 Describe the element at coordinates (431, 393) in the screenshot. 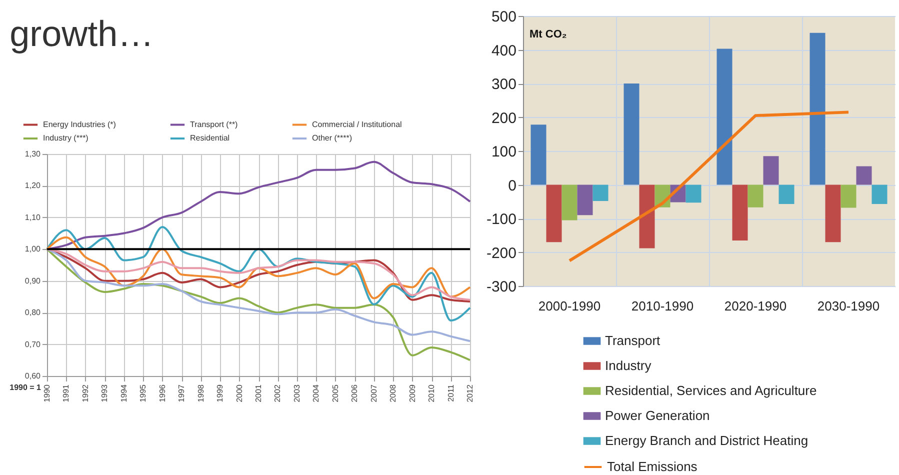

I see `x-tick-label: 2010` at that location.